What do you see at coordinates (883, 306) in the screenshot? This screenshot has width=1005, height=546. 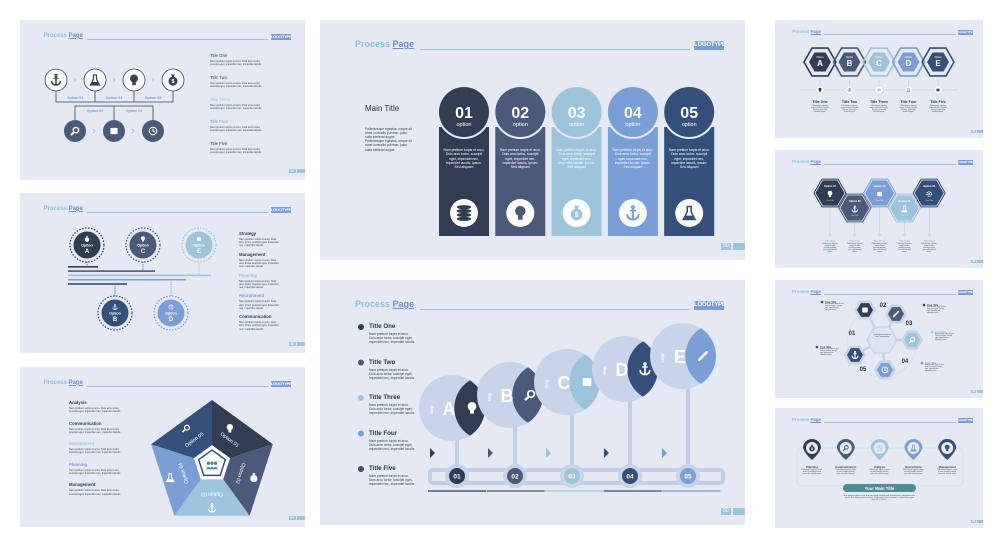 I see `cycle-number: 02` at bounding box center [883, 306].